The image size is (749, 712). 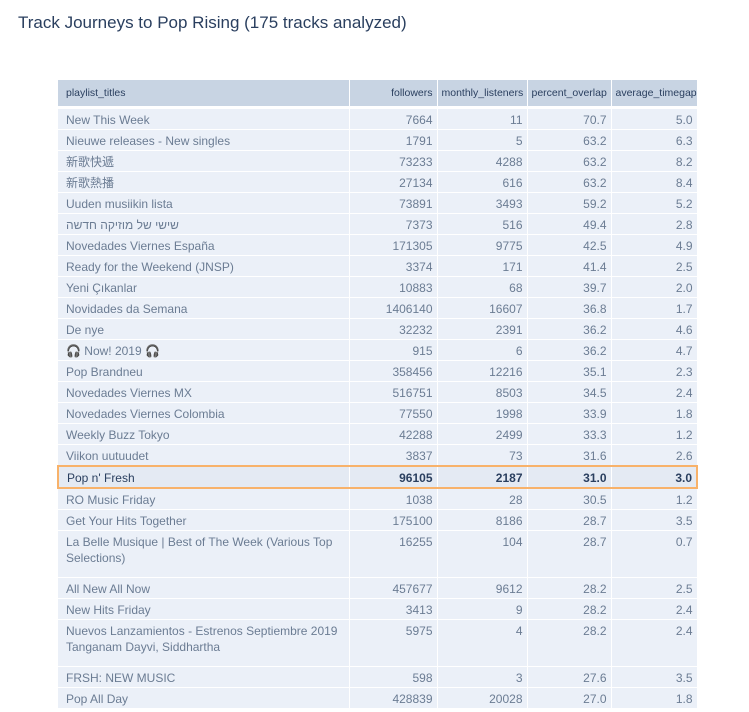 What do you see at coordinates (204, 308) in the screenshot?
I see `cell-playlist-titles: Novidades da Semana` at bounding box center [204, 308].